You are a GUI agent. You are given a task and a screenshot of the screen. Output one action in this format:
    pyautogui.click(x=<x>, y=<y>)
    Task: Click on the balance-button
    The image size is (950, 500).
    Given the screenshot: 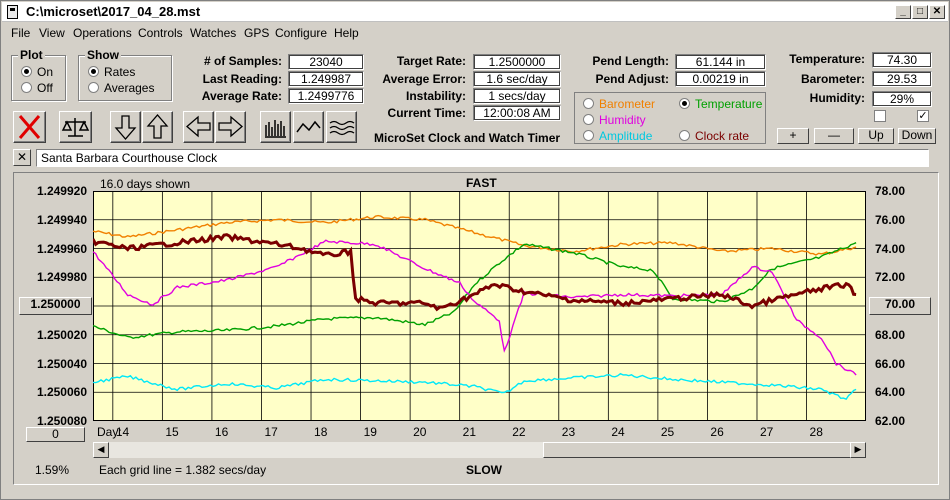 What is the action you would take?
    pyautogui.click(x=75, y=127)
    